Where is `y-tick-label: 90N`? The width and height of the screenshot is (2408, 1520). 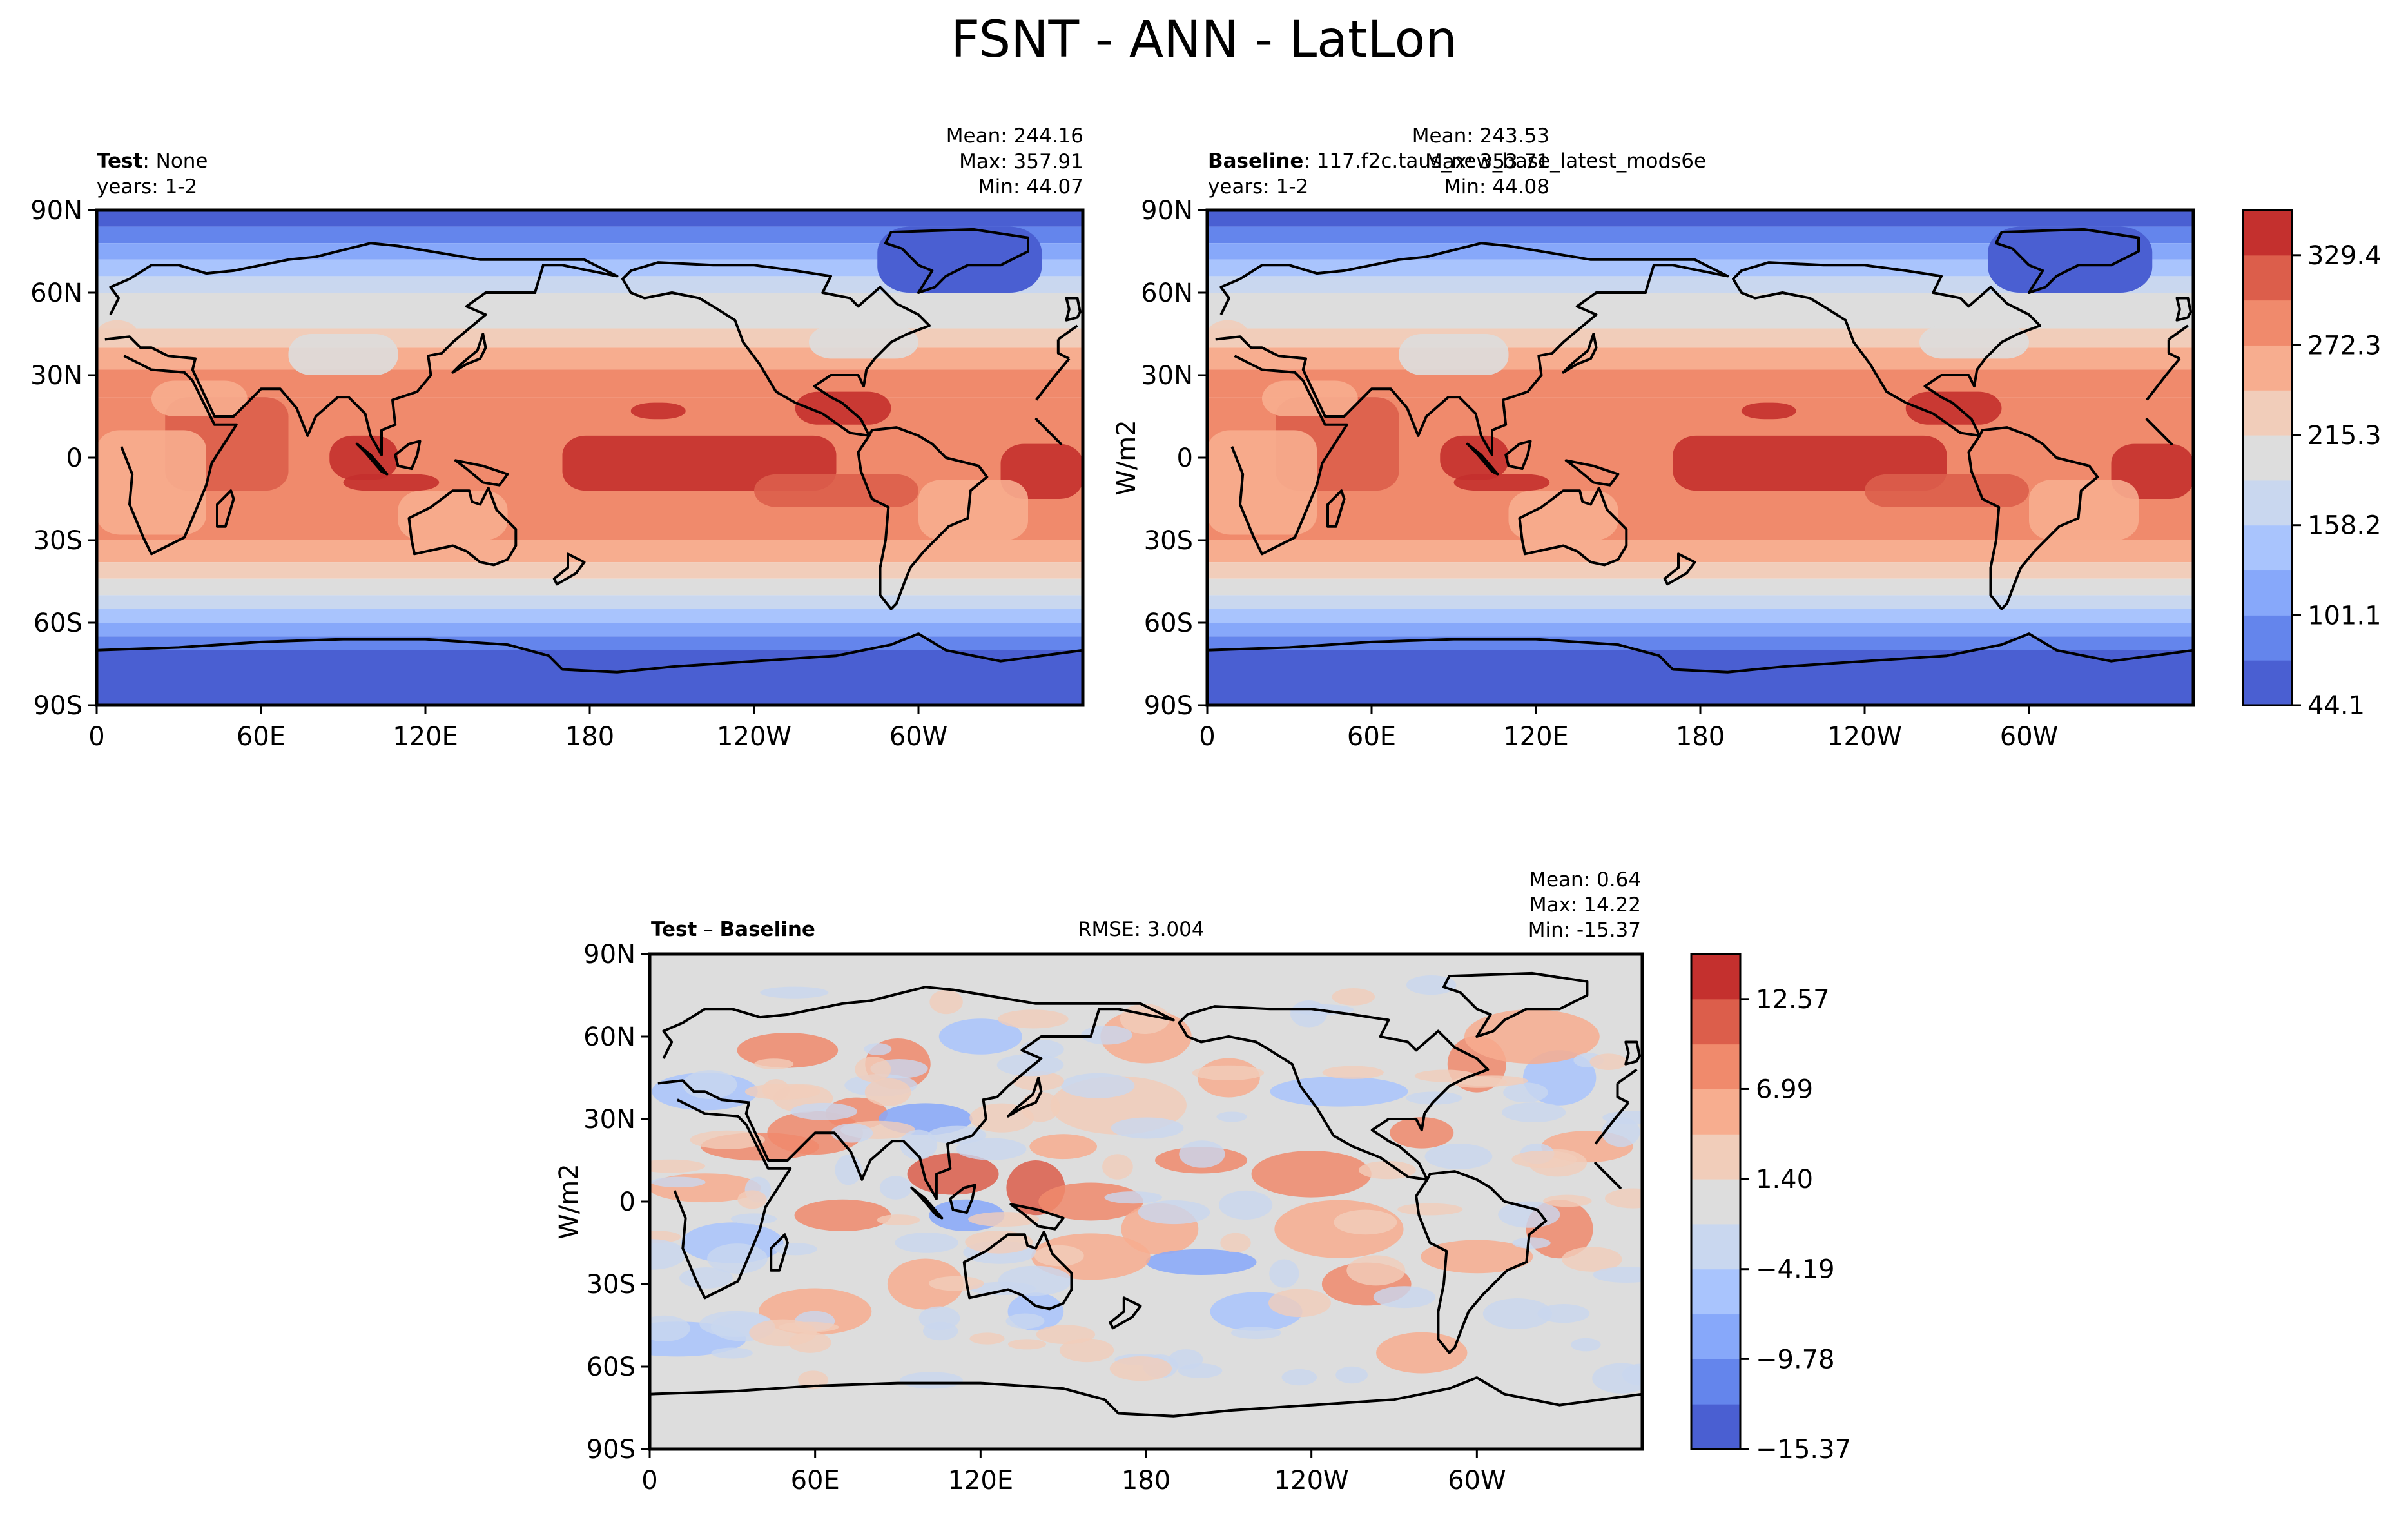
y-tick-label: 90N is located at coordinates (1167, 211).